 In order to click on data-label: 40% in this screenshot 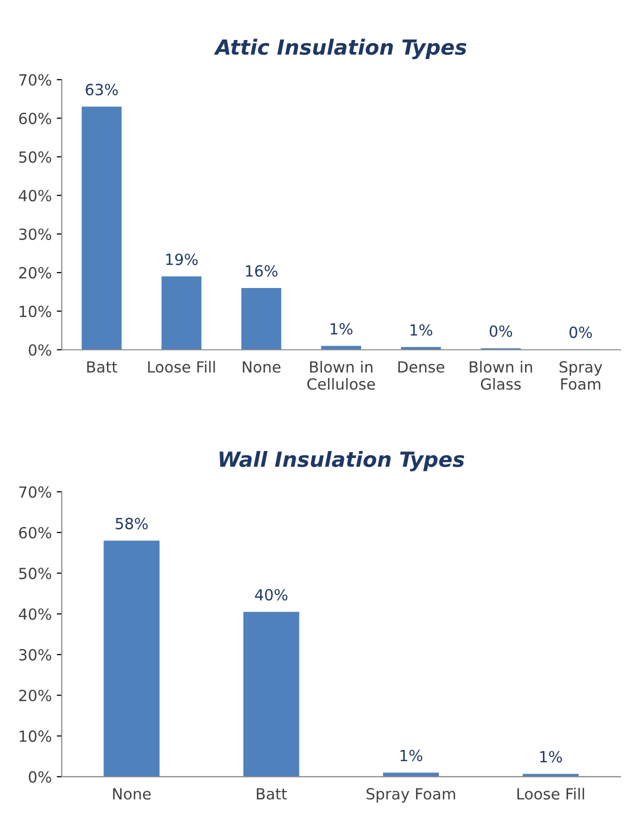, I will do `click(271, 594)`.